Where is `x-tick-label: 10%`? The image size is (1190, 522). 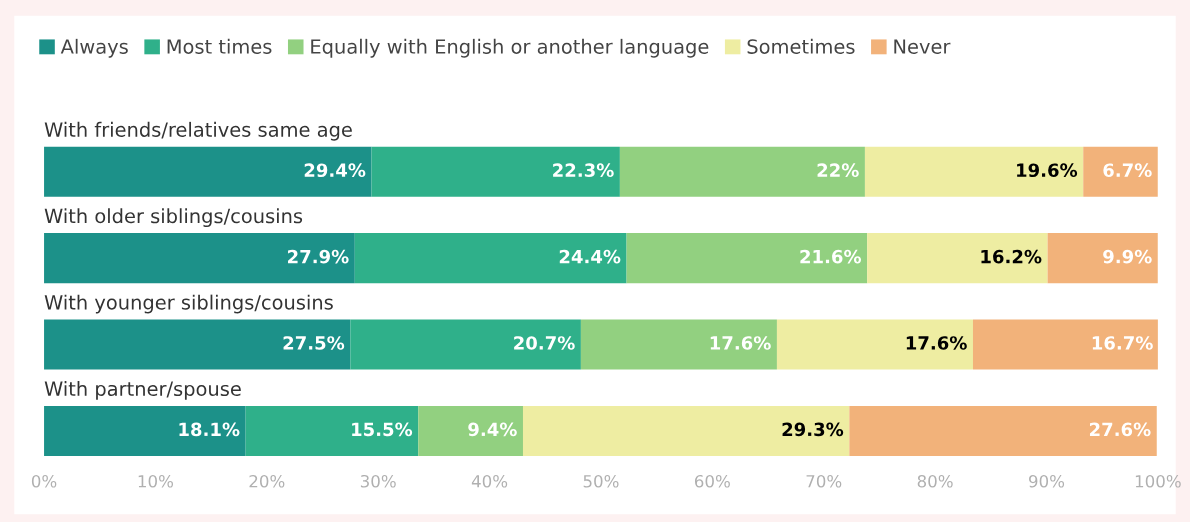
x-tick-label: 10% is located at coordinates (156, 481).